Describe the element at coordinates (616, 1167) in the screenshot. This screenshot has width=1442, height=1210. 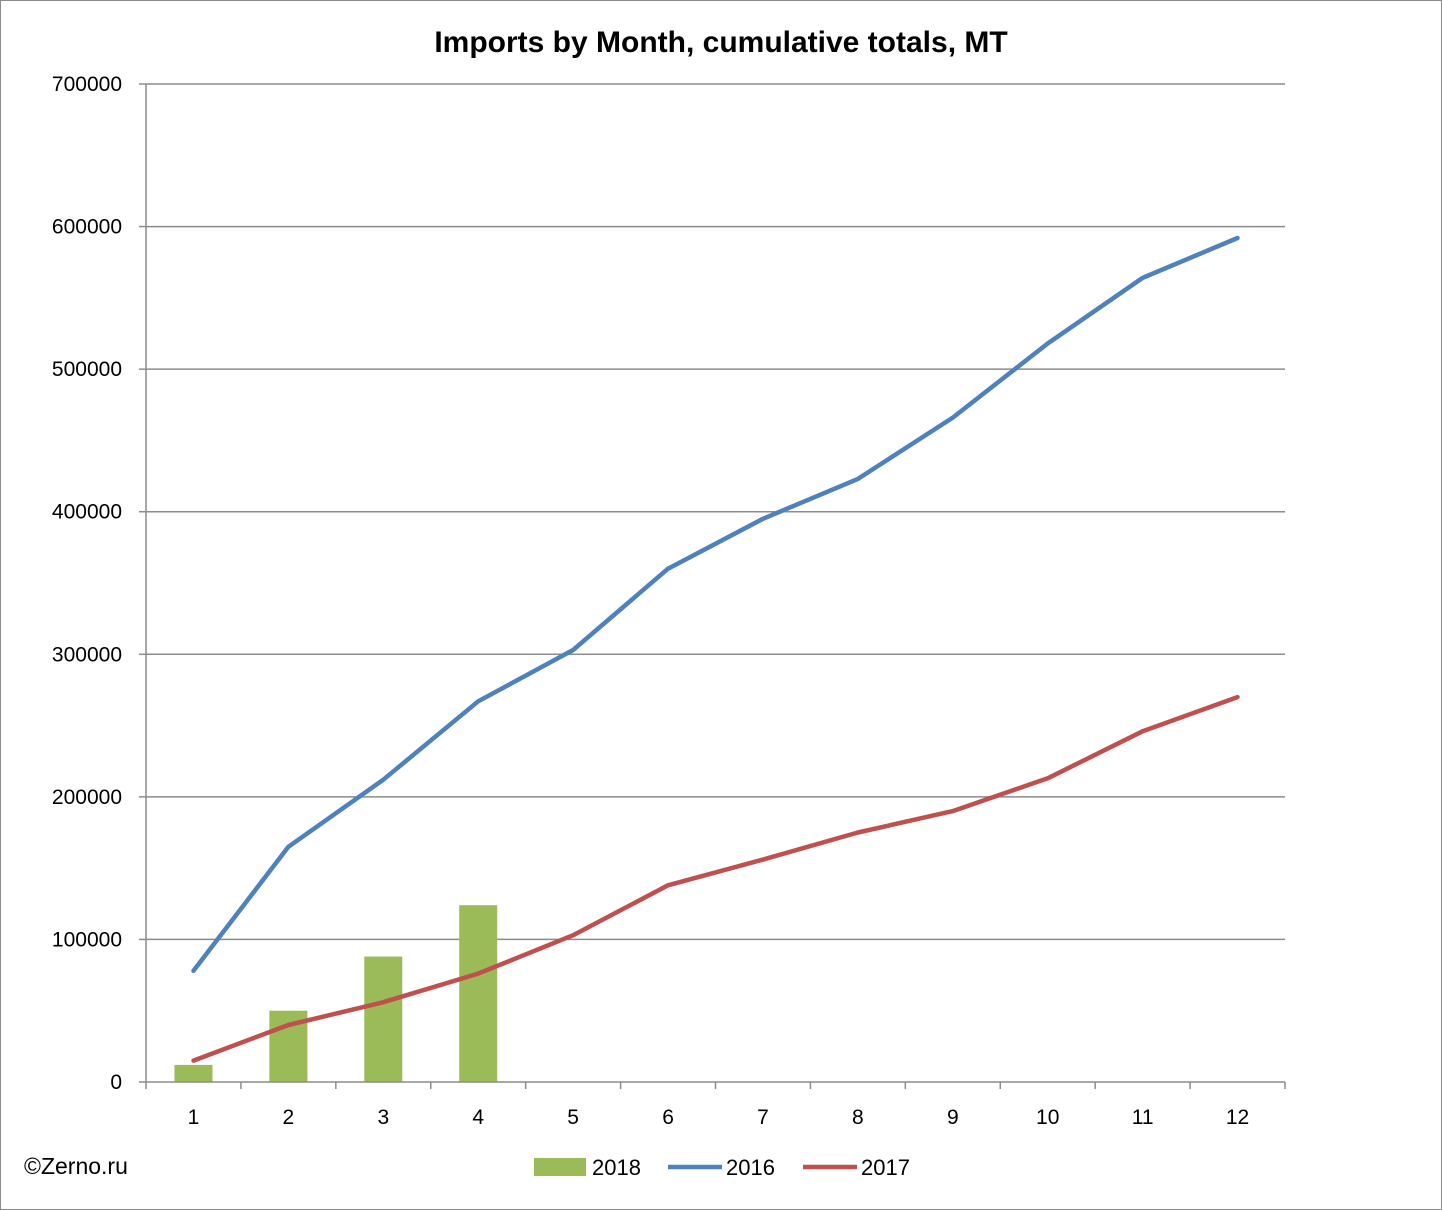
I see `legend-label-2018: 2018` at that location.